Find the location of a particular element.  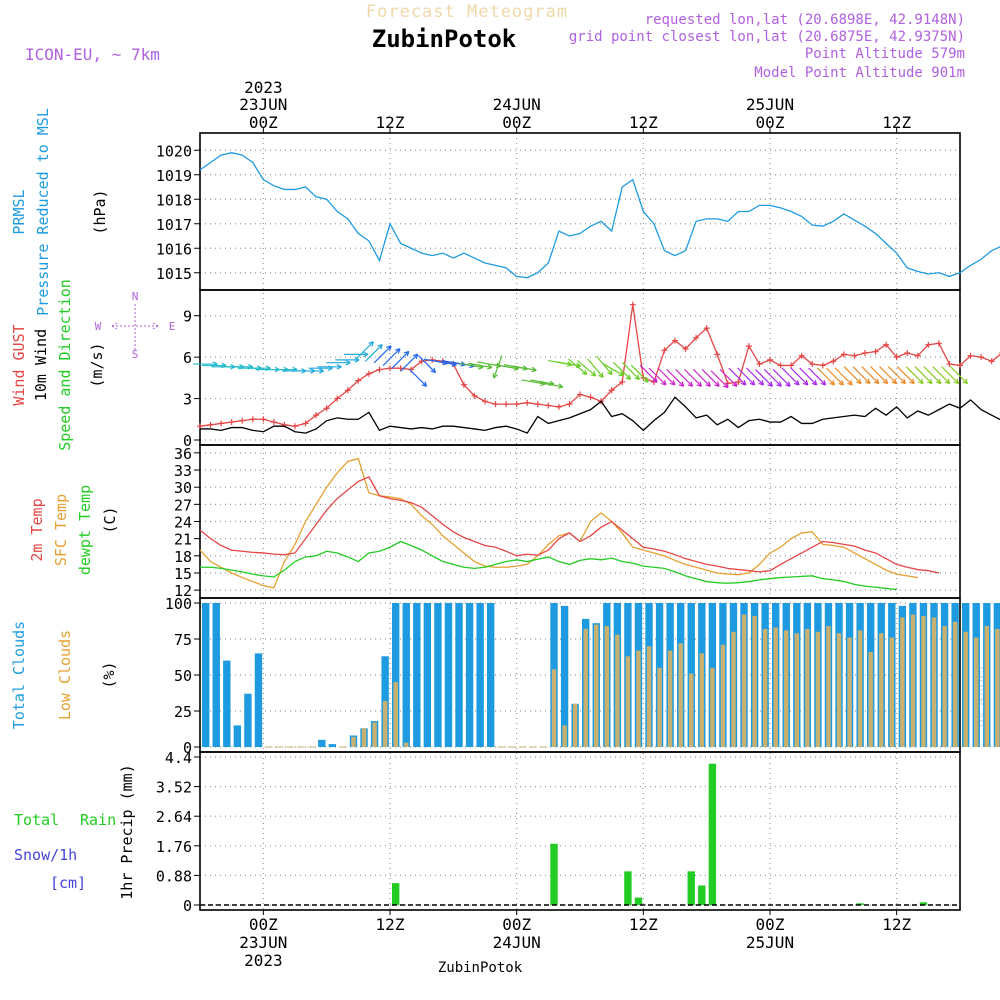

ytick-label-clouds: 75 is located at coordinates (183, 640).